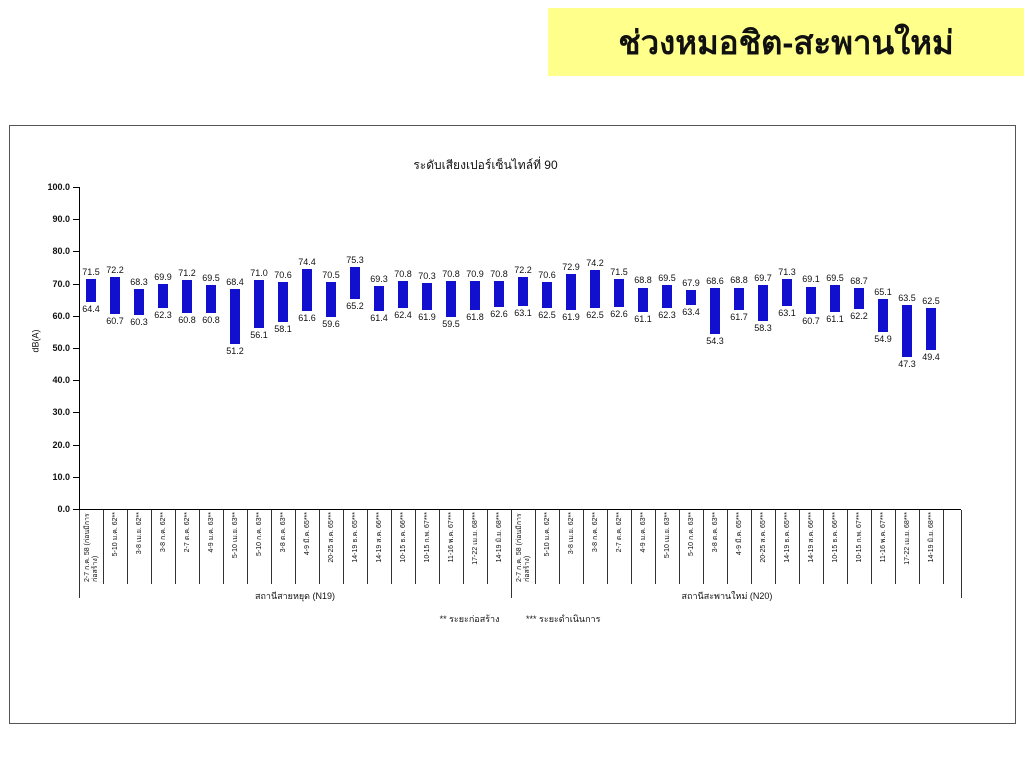 The height and width of the screenshot is (768, 1024). Describe the element at coordinates (619, 547) in the screenshot. I see `x-category-cell: 2-7 ต.ค. 62**` at that location.